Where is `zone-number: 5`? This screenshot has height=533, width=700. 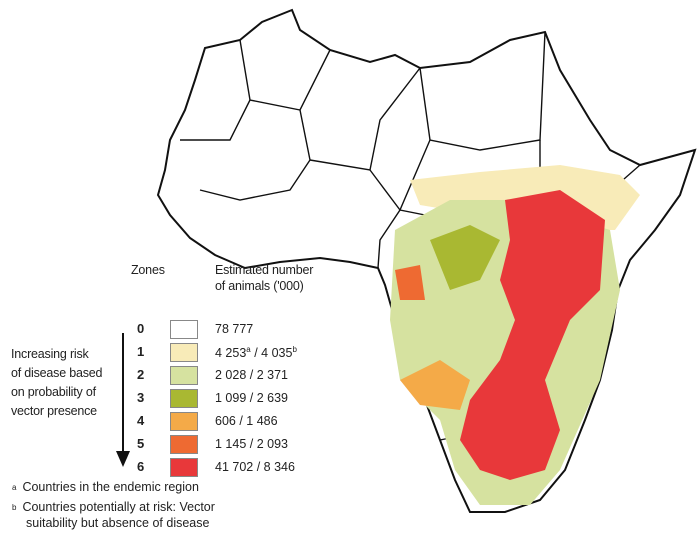 zone-number: 5 is located at coordinates (141, 443).